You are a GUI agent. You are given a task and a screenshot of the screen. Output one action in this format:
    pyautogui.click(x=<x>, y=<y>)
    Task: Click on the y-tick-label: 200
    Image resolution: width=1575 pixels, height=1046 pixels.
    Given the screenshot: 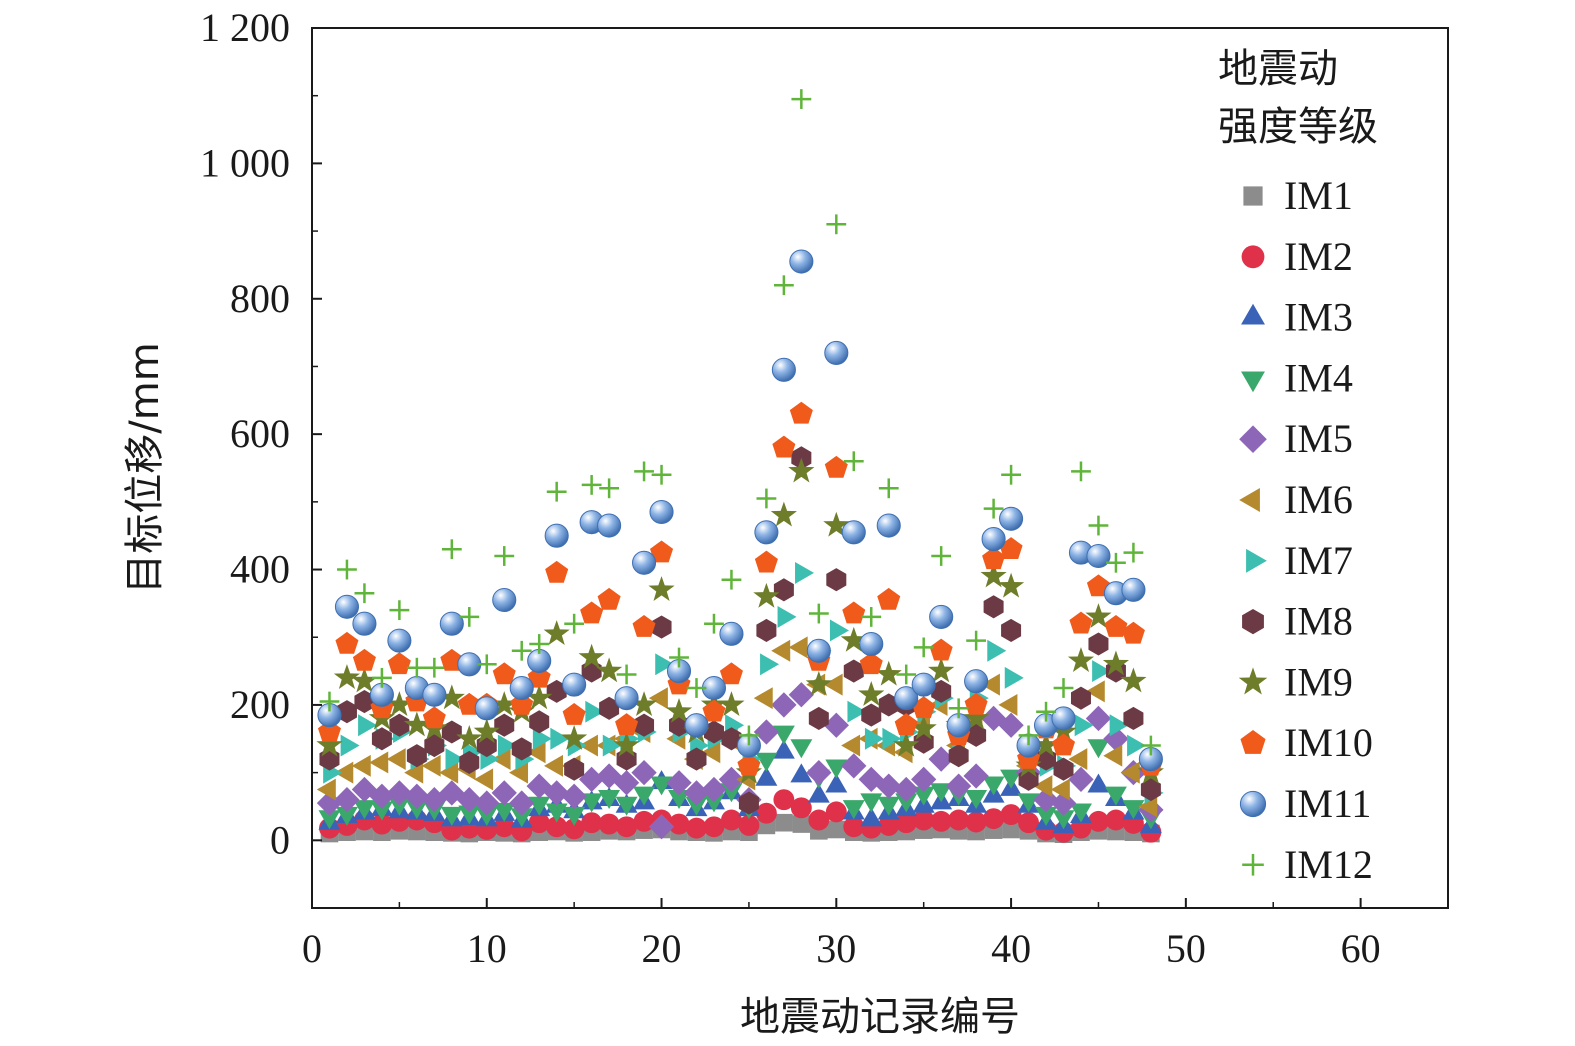 What is the action you would take?
    pyautogui.click(x=260, y=704)
    